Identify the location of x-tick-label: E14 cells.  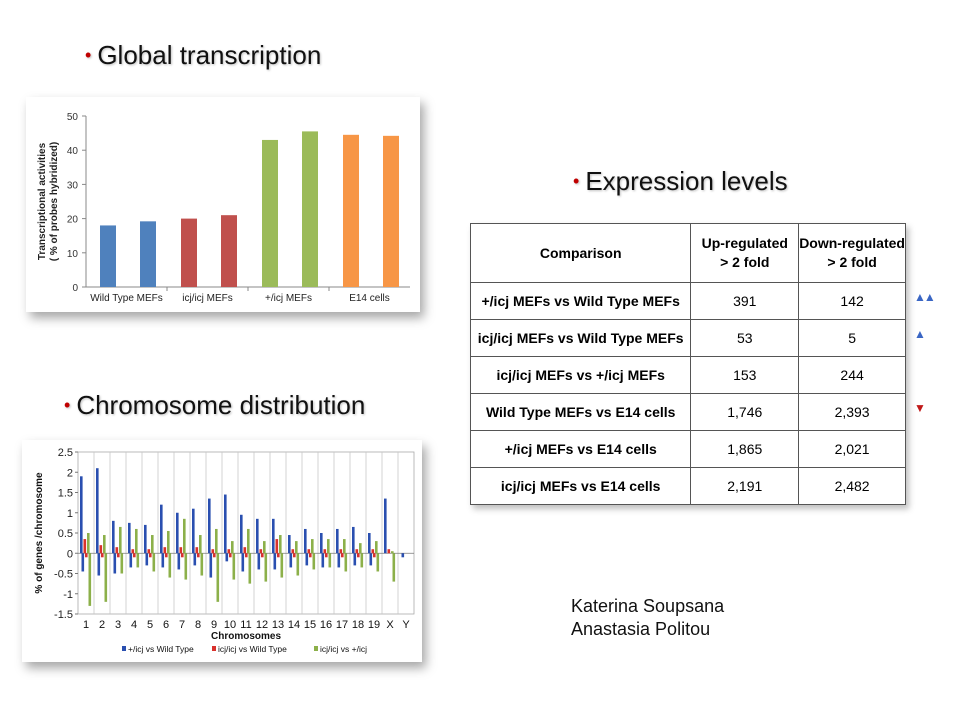
(369, 298).